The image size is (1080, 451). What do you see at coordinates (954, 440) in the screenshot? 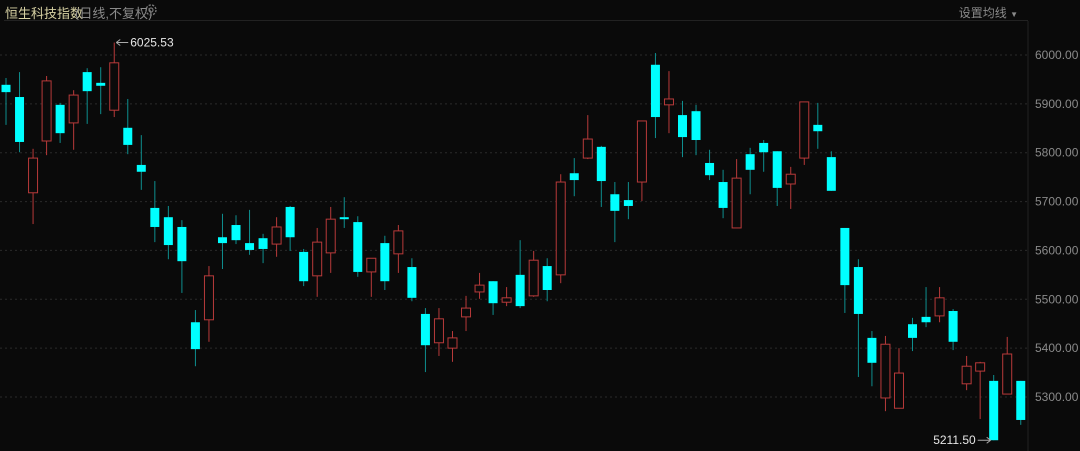
I see `min-price-label: 5211.50` at bounding box center [954, 440].